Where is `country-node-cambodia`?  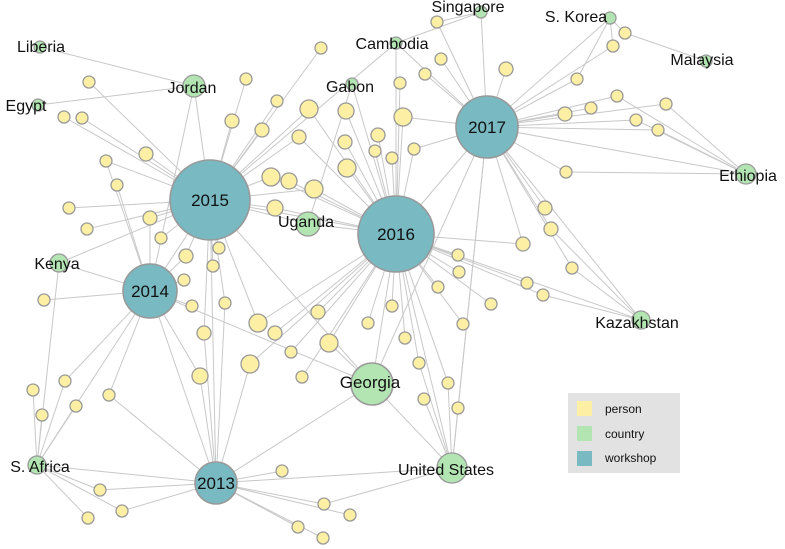 country-node-cambodia is located at coordinates (396, 43).